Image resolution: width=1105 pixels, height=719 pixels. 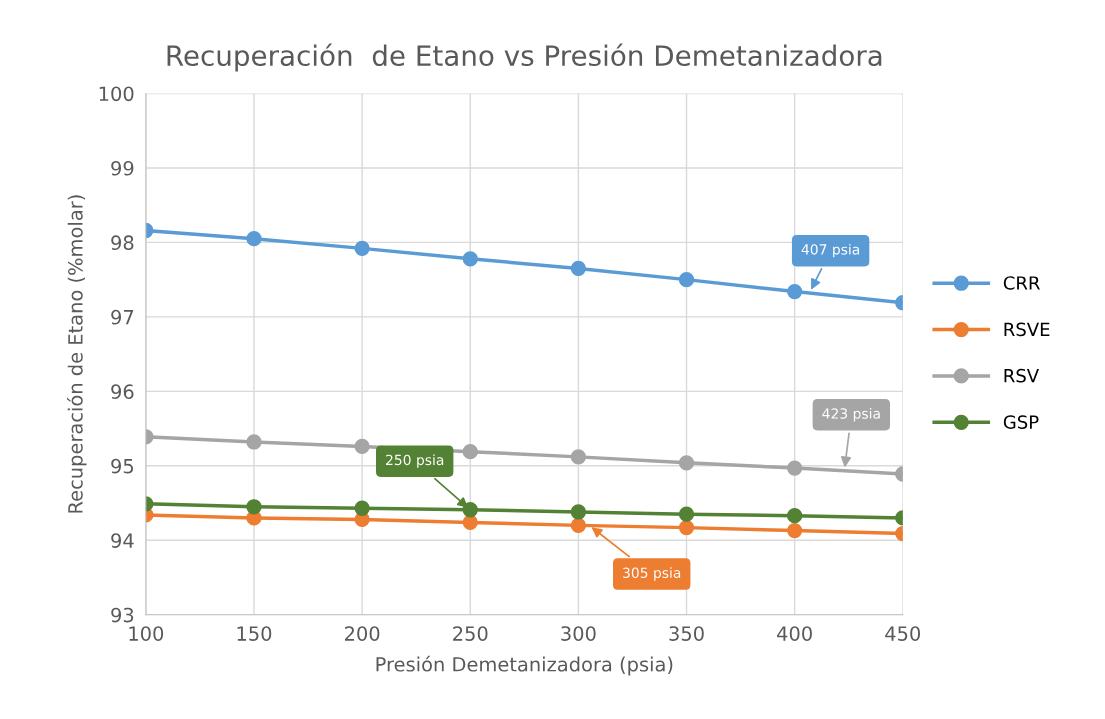 I want to click on annotation: 305 psia, so click(x=652, y=574).